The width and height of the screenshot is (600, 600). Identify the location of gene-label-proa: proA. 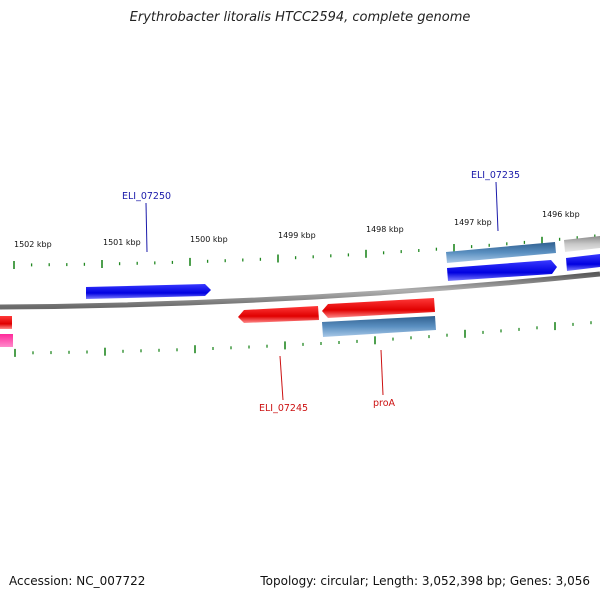
(384, 403).